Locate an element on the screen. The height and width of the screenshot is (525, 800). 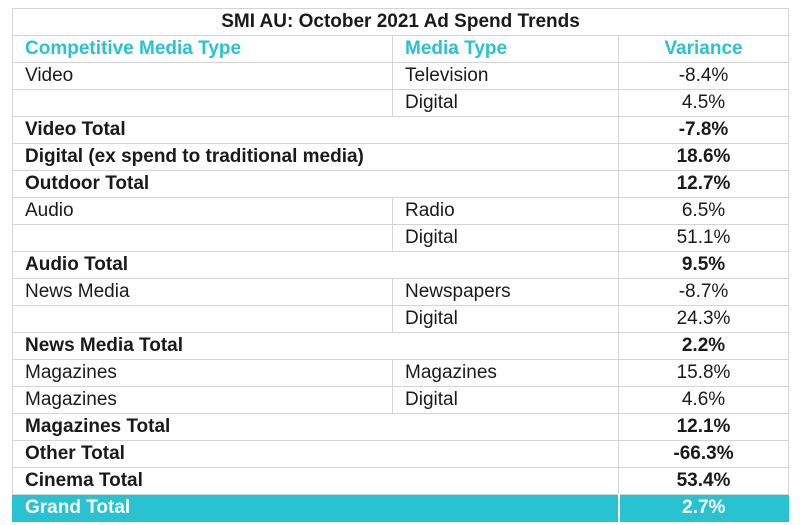
table-row: Magazines Digital 4.6% is located at coordinates (401, 400).